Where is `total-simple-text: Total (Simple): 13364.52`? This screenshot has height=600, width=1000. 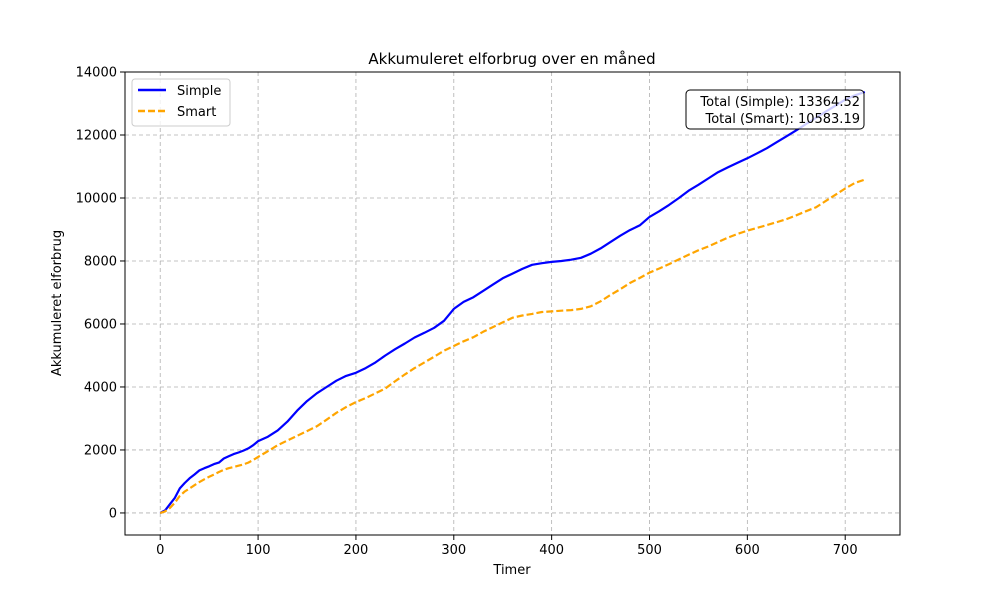
total-simple-text: Total (Simple): 13364.52 is located at coordinates (779, 102).